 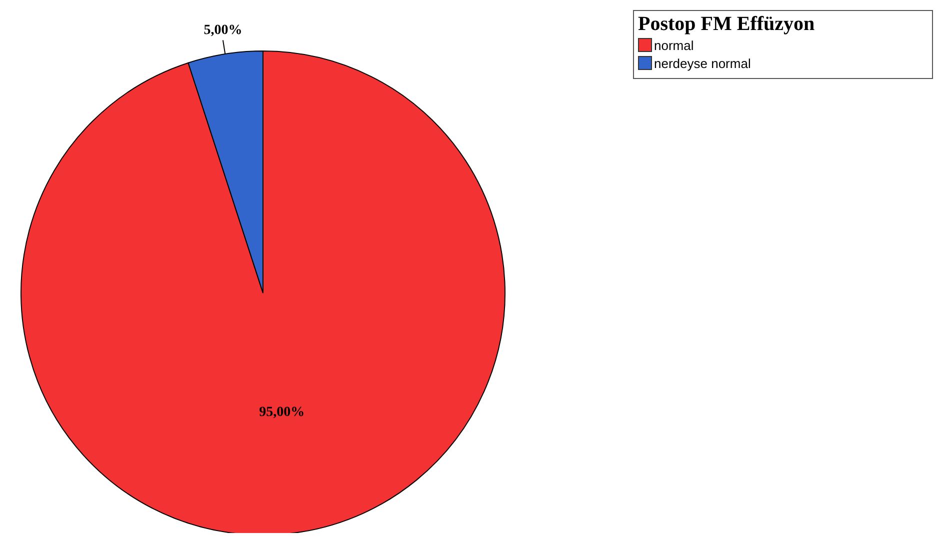 I want to click on legend-label: normal, so click(x=674, y=45).